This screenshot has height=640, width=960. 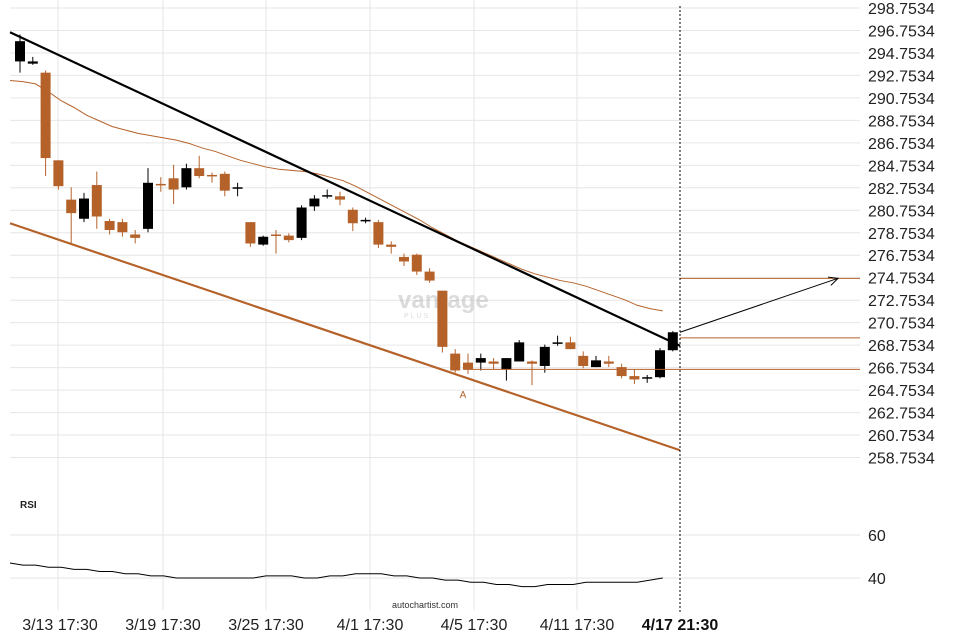 I want to click on x-tick-label: 3/13 17:30, so click(x=60, y=625).